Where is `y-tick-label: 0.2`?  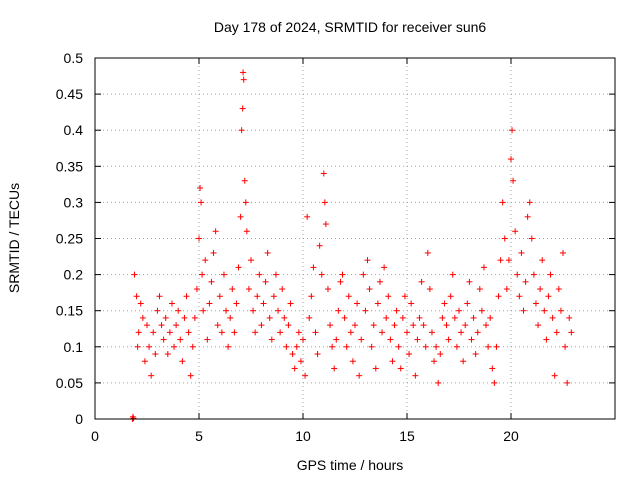
y-tick-label: 0.2 is located at coordinates (74, 275).